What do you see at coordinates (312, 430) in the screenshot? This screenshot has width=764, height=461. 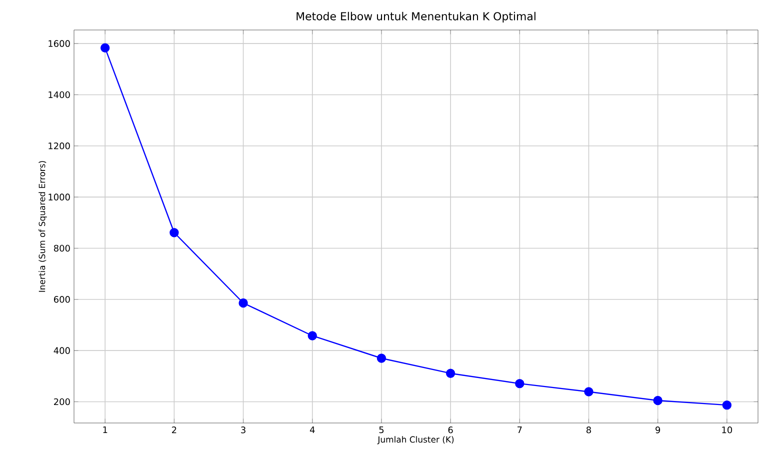 I see `x-tick-label: 4` at bounding box center [312, 430].